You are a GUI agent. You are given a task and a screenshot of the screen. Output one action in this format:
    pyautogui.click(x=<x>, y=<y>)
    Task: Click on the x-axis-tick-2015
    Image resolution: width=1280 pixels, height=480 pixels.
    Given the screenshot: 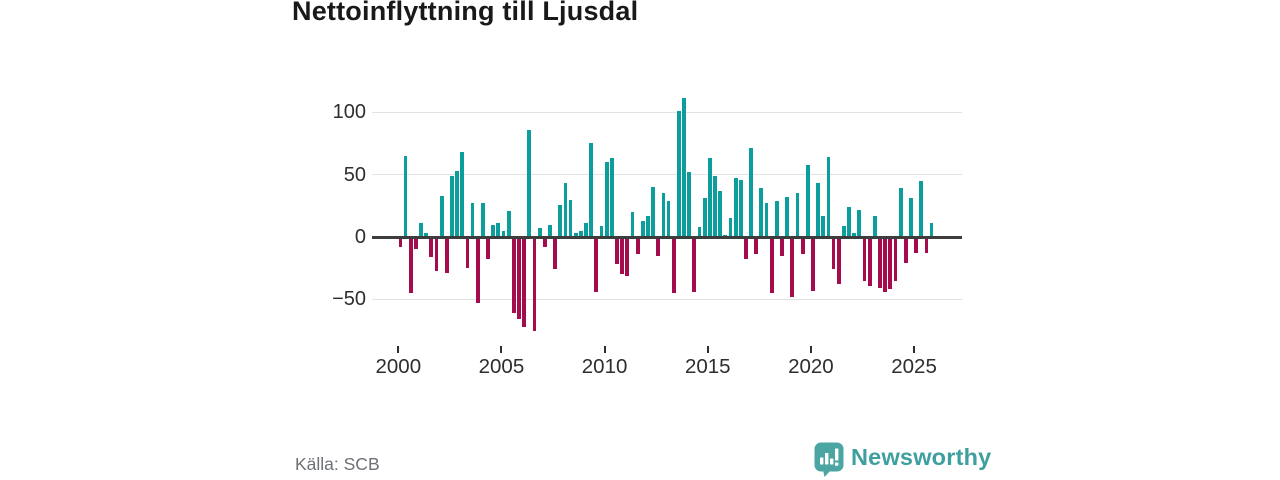 What is the action you would take?
    pyautogui.click(x=707, y=349)
    